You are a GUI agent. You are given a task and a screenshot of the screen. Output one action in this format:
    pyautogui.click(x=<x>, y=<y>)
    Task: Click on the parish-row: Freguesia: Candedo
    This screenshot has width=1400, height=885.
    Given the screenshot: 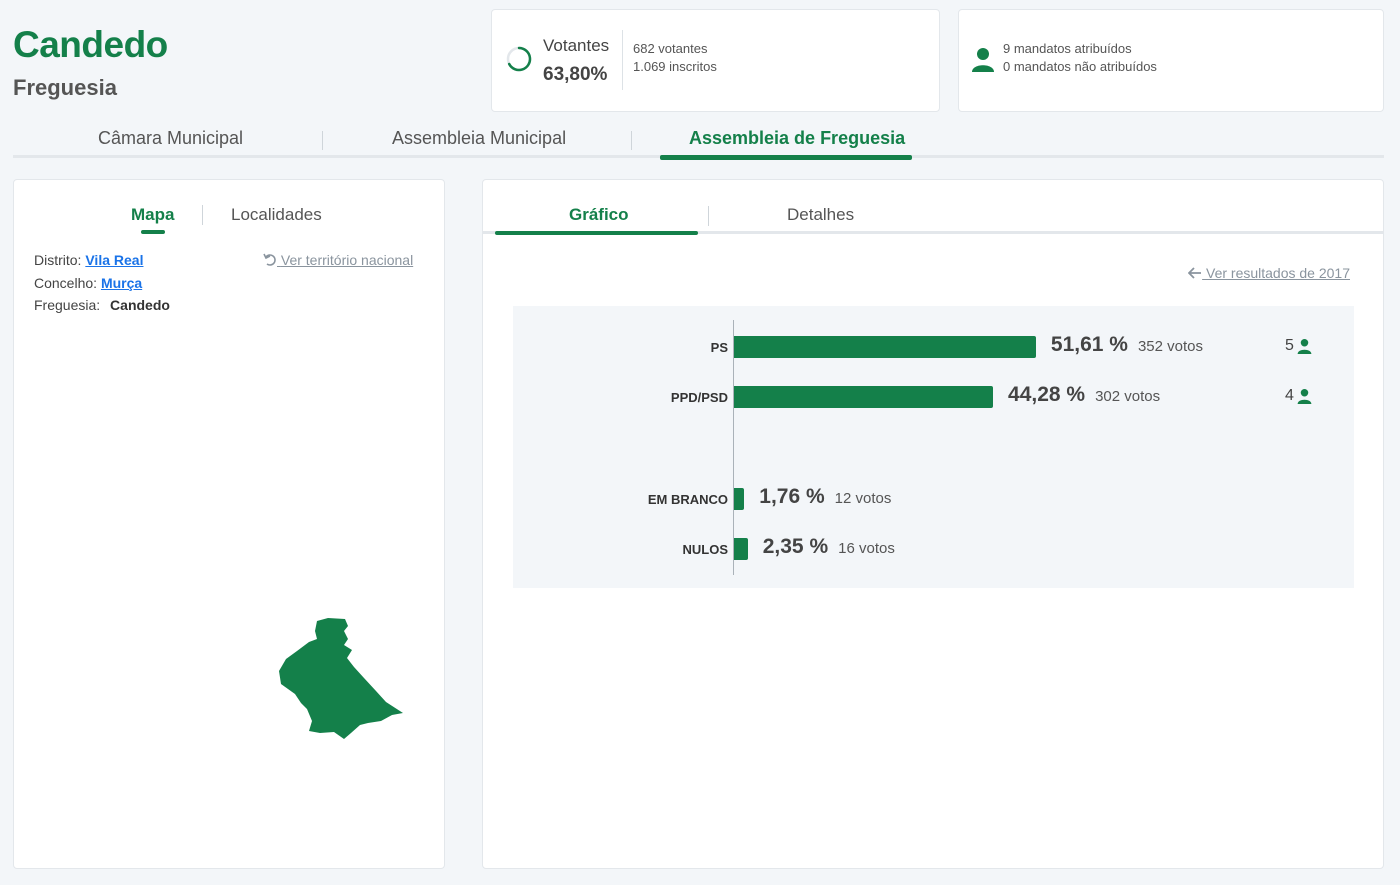 What is the action you would take?
    pyautogui.click(x=102, y=305)
    